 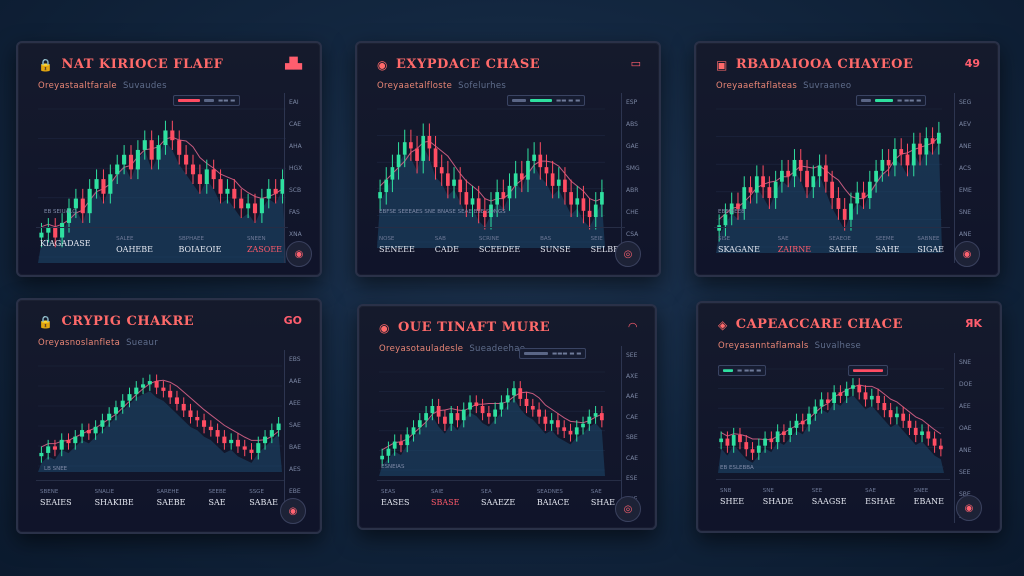 What do you see at coordinates (293, 63) in the screenshot?
I see `panel-menu-icon: ▟▙` at bounding box center [293, 63].